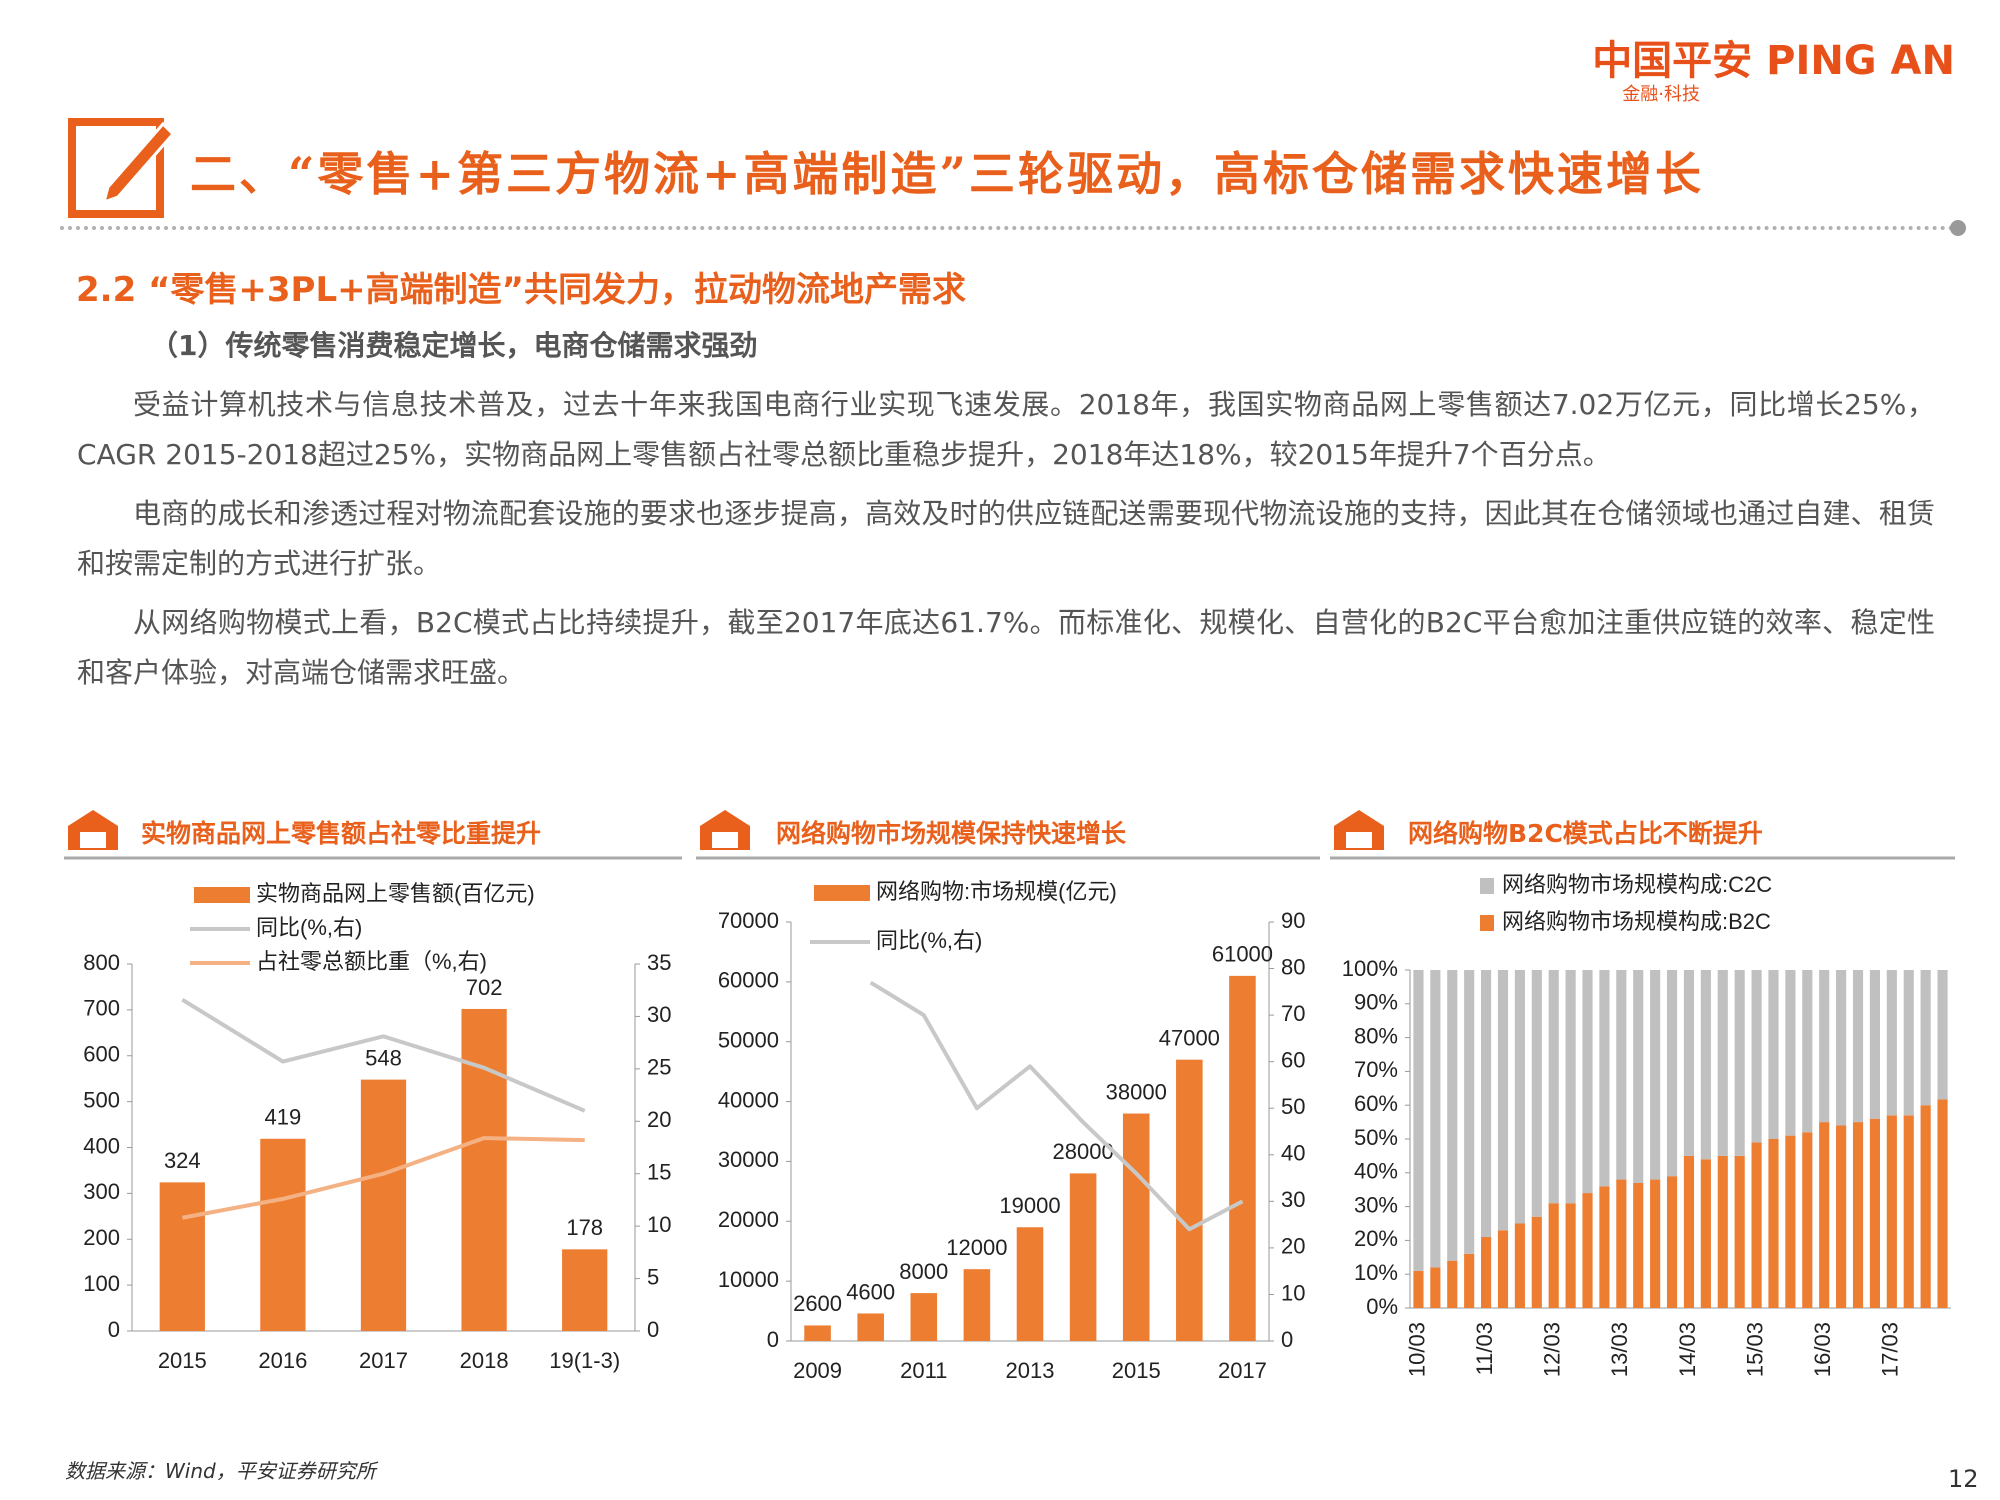 This screenshot has height=1500, width=2000. What do you see at coordinates (773, 1339) in the screenshot?
I see `y-tick-label: 0` at bounding box center [773, 1339].